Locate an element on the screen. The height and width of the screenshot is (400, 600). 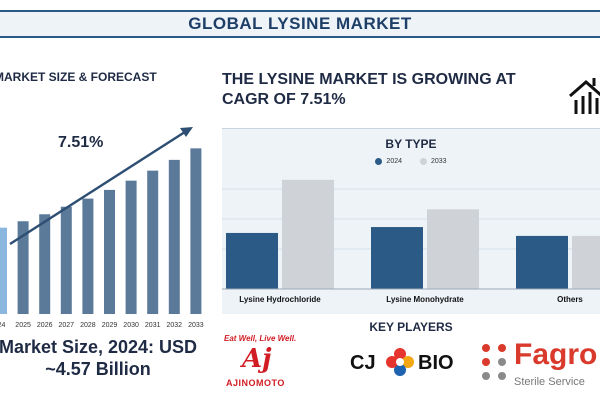
banner-bar: GLOBAL LYSINE MARKET is located at coordinates (300, 24).